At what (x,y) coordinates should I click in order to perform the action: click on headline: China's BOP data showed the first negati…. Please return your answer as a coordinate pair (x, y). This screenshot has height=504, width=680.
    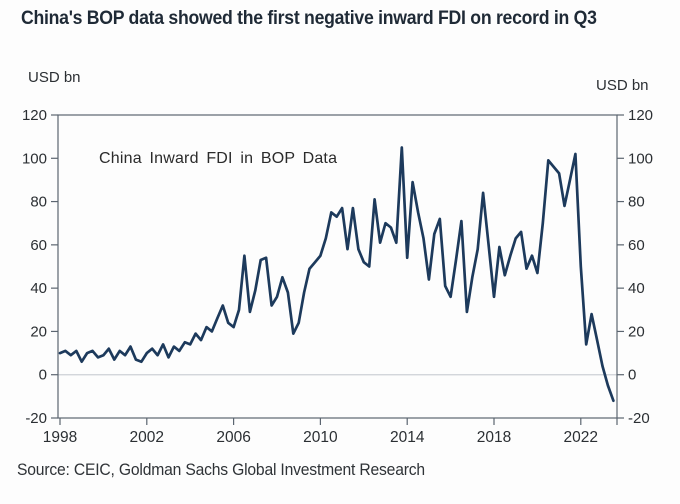
    Looking at the image, I should click on (309, 18).